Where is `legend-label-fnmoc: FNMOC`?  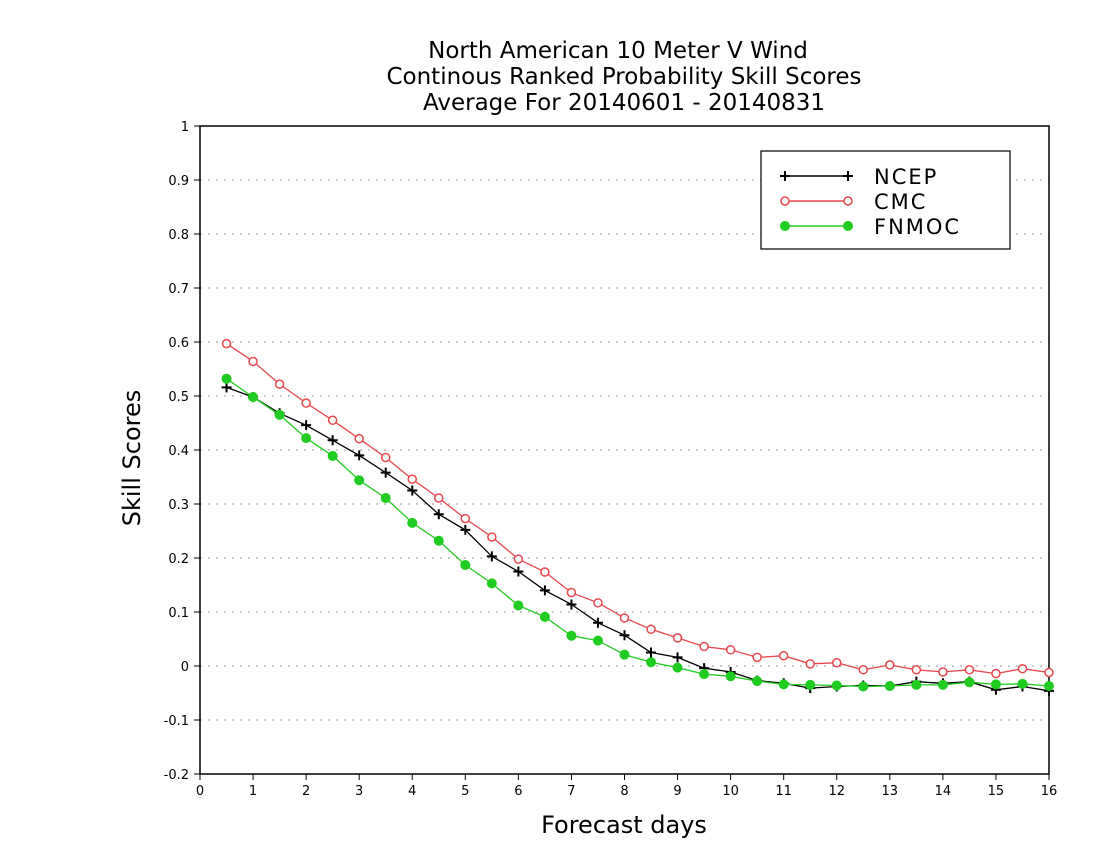
legend-label-fnmoc: FNMOC is located at coordinates (917, 227).